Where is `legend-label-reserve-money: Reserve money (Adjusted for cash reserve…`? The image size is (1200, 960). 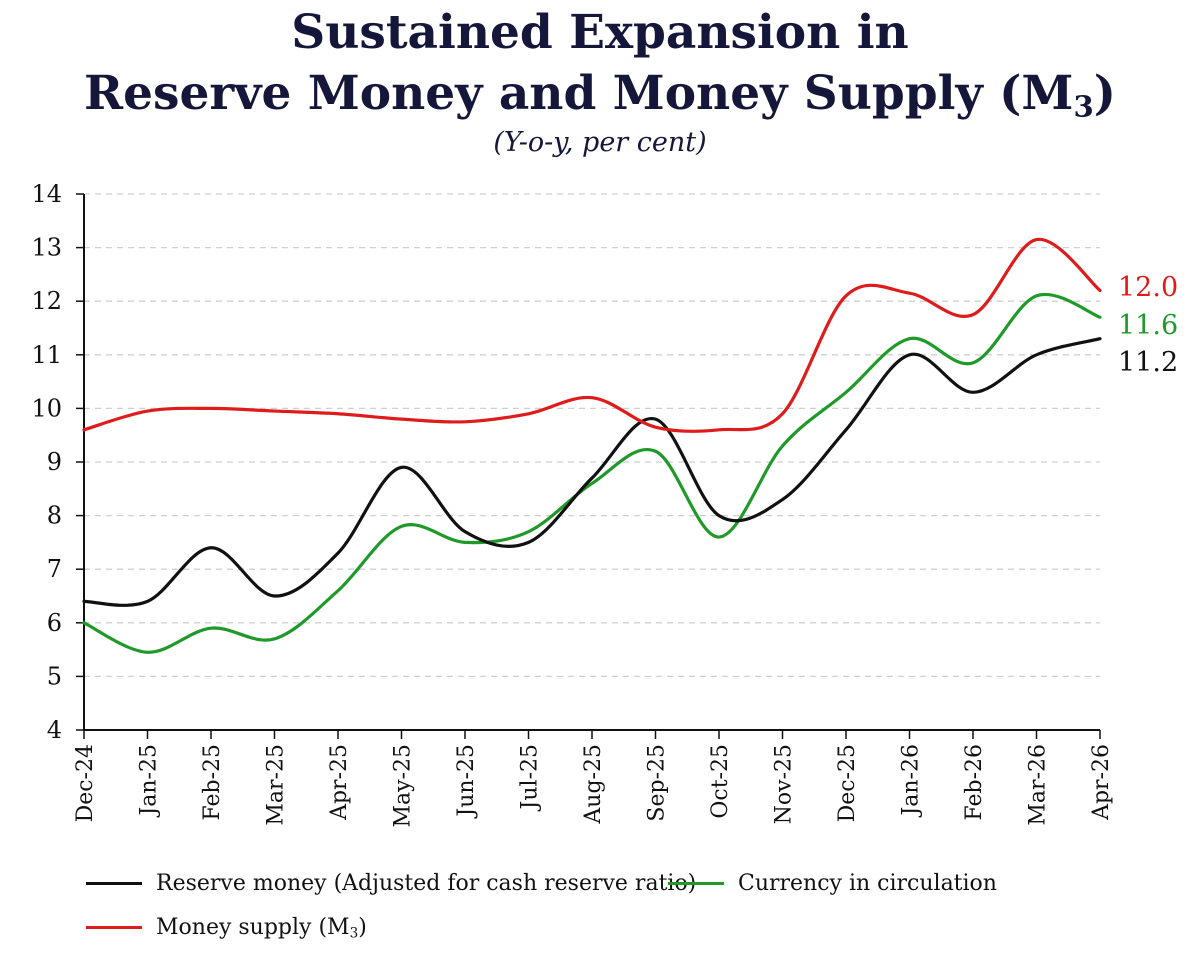 legend-label-reserve-money: Reserve money (Adjusted for cash reserve… is located at coordinates (426, 883).